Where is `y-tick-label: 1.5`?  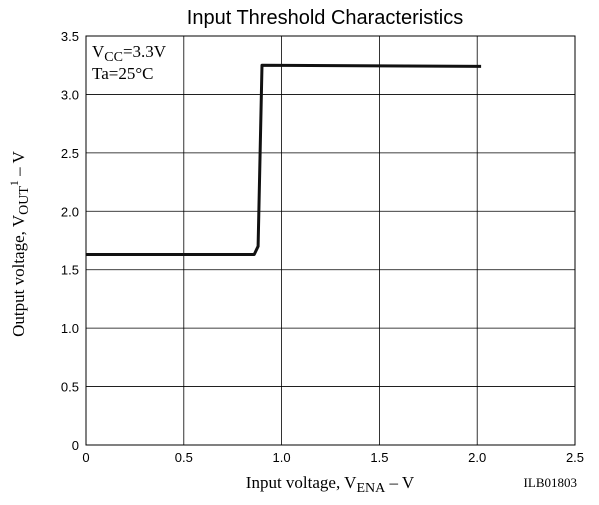 y-tick-label: 1.5 is located at coordinates (70, 270).